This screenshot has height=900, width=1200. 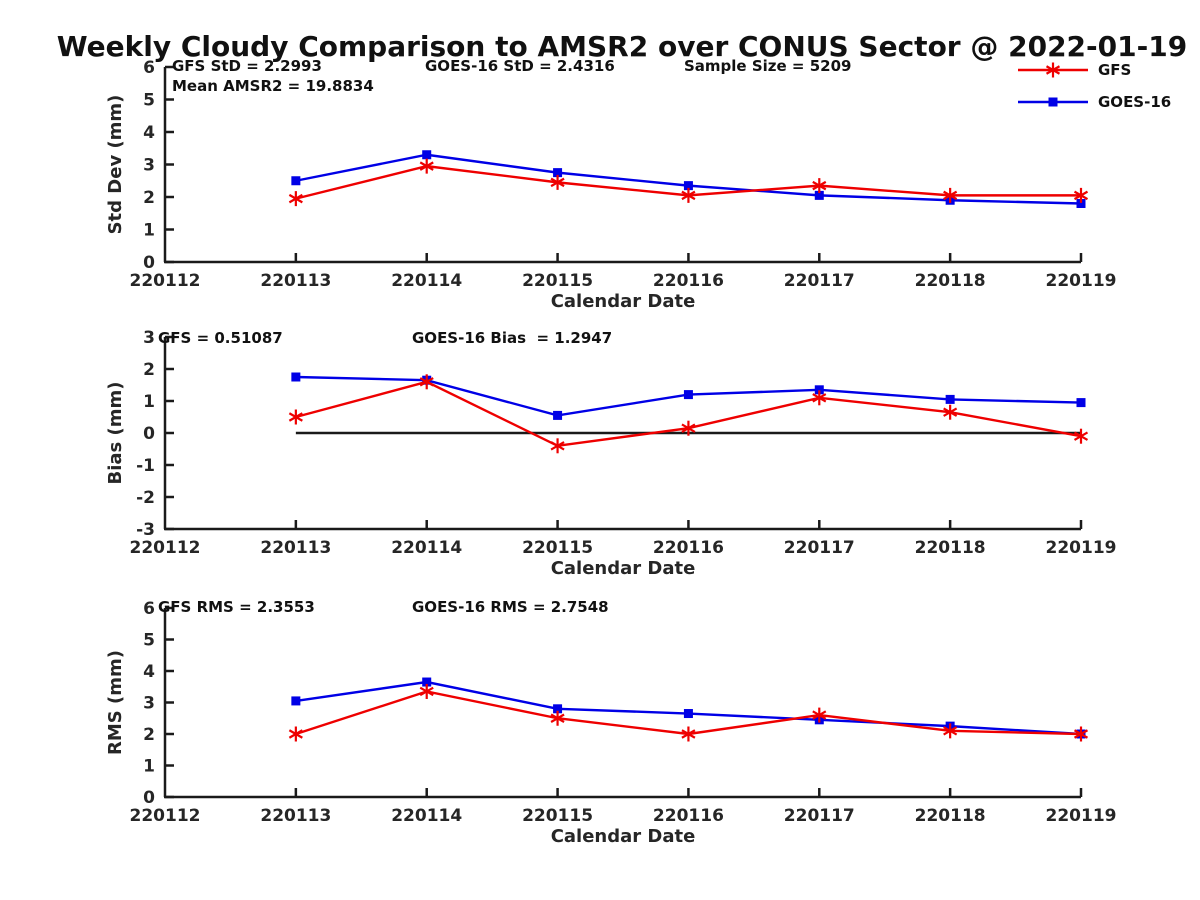 I want to click on stat-annotation: GFS StD = 2.2993, so click(x=247, y=66).